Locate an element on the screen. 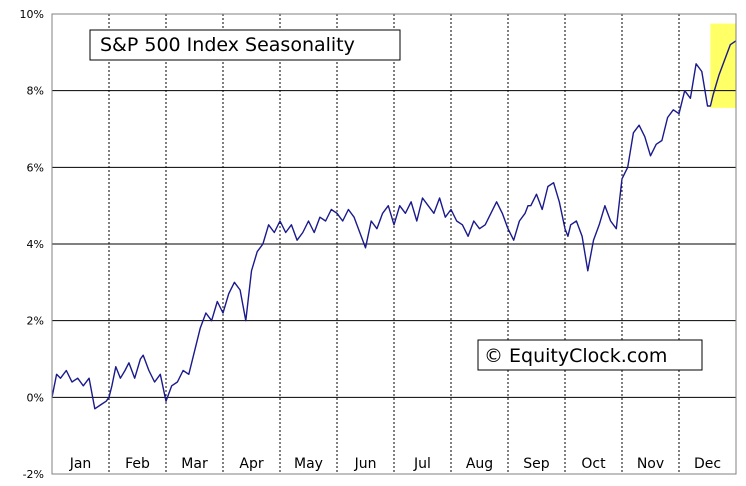  credit-box: © EquityClock.com is located at coordinates (590, 355).